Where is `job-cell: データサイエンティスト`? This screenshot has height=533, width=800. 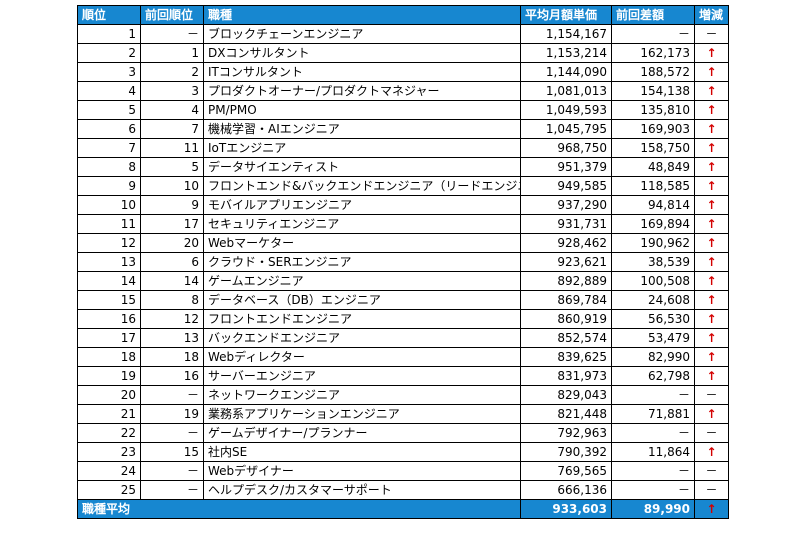 job-cell: データサイエンティスト is located at coordinates (362, 167).